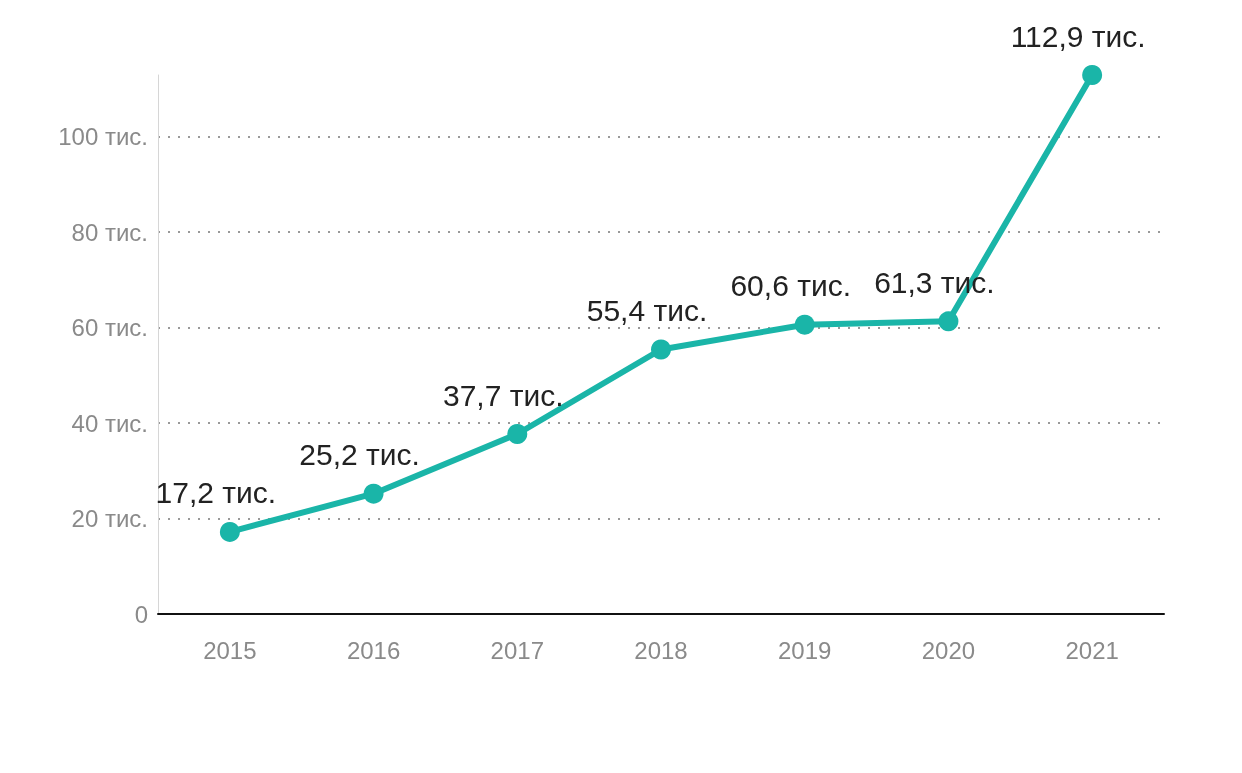 Image resolution: width=1242 pixels, height=773 pixels. What do you see at coordinates (1092, 650) in the screenshot?
I see `x-tick-label: 2021` at bounding box center [1092, 650].